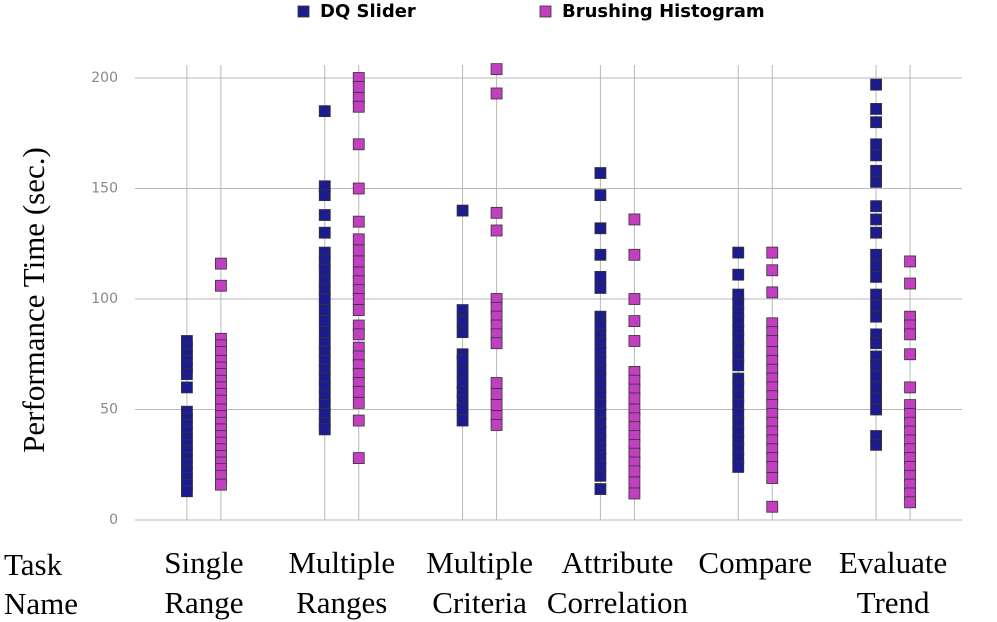  What do you see at coordinates (109, 410) in the screenshot?
I see `y-tick-label: 50` at bounding box center [109, 410].